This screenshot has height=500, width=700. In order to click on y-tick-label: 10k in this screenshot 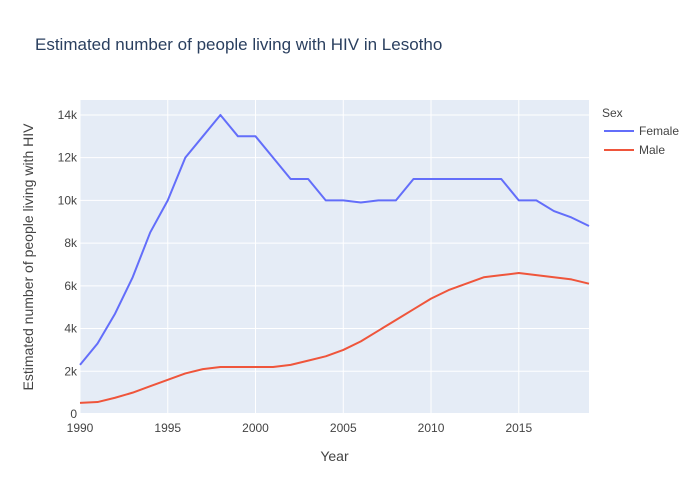, I will do `click(68, 200)`.